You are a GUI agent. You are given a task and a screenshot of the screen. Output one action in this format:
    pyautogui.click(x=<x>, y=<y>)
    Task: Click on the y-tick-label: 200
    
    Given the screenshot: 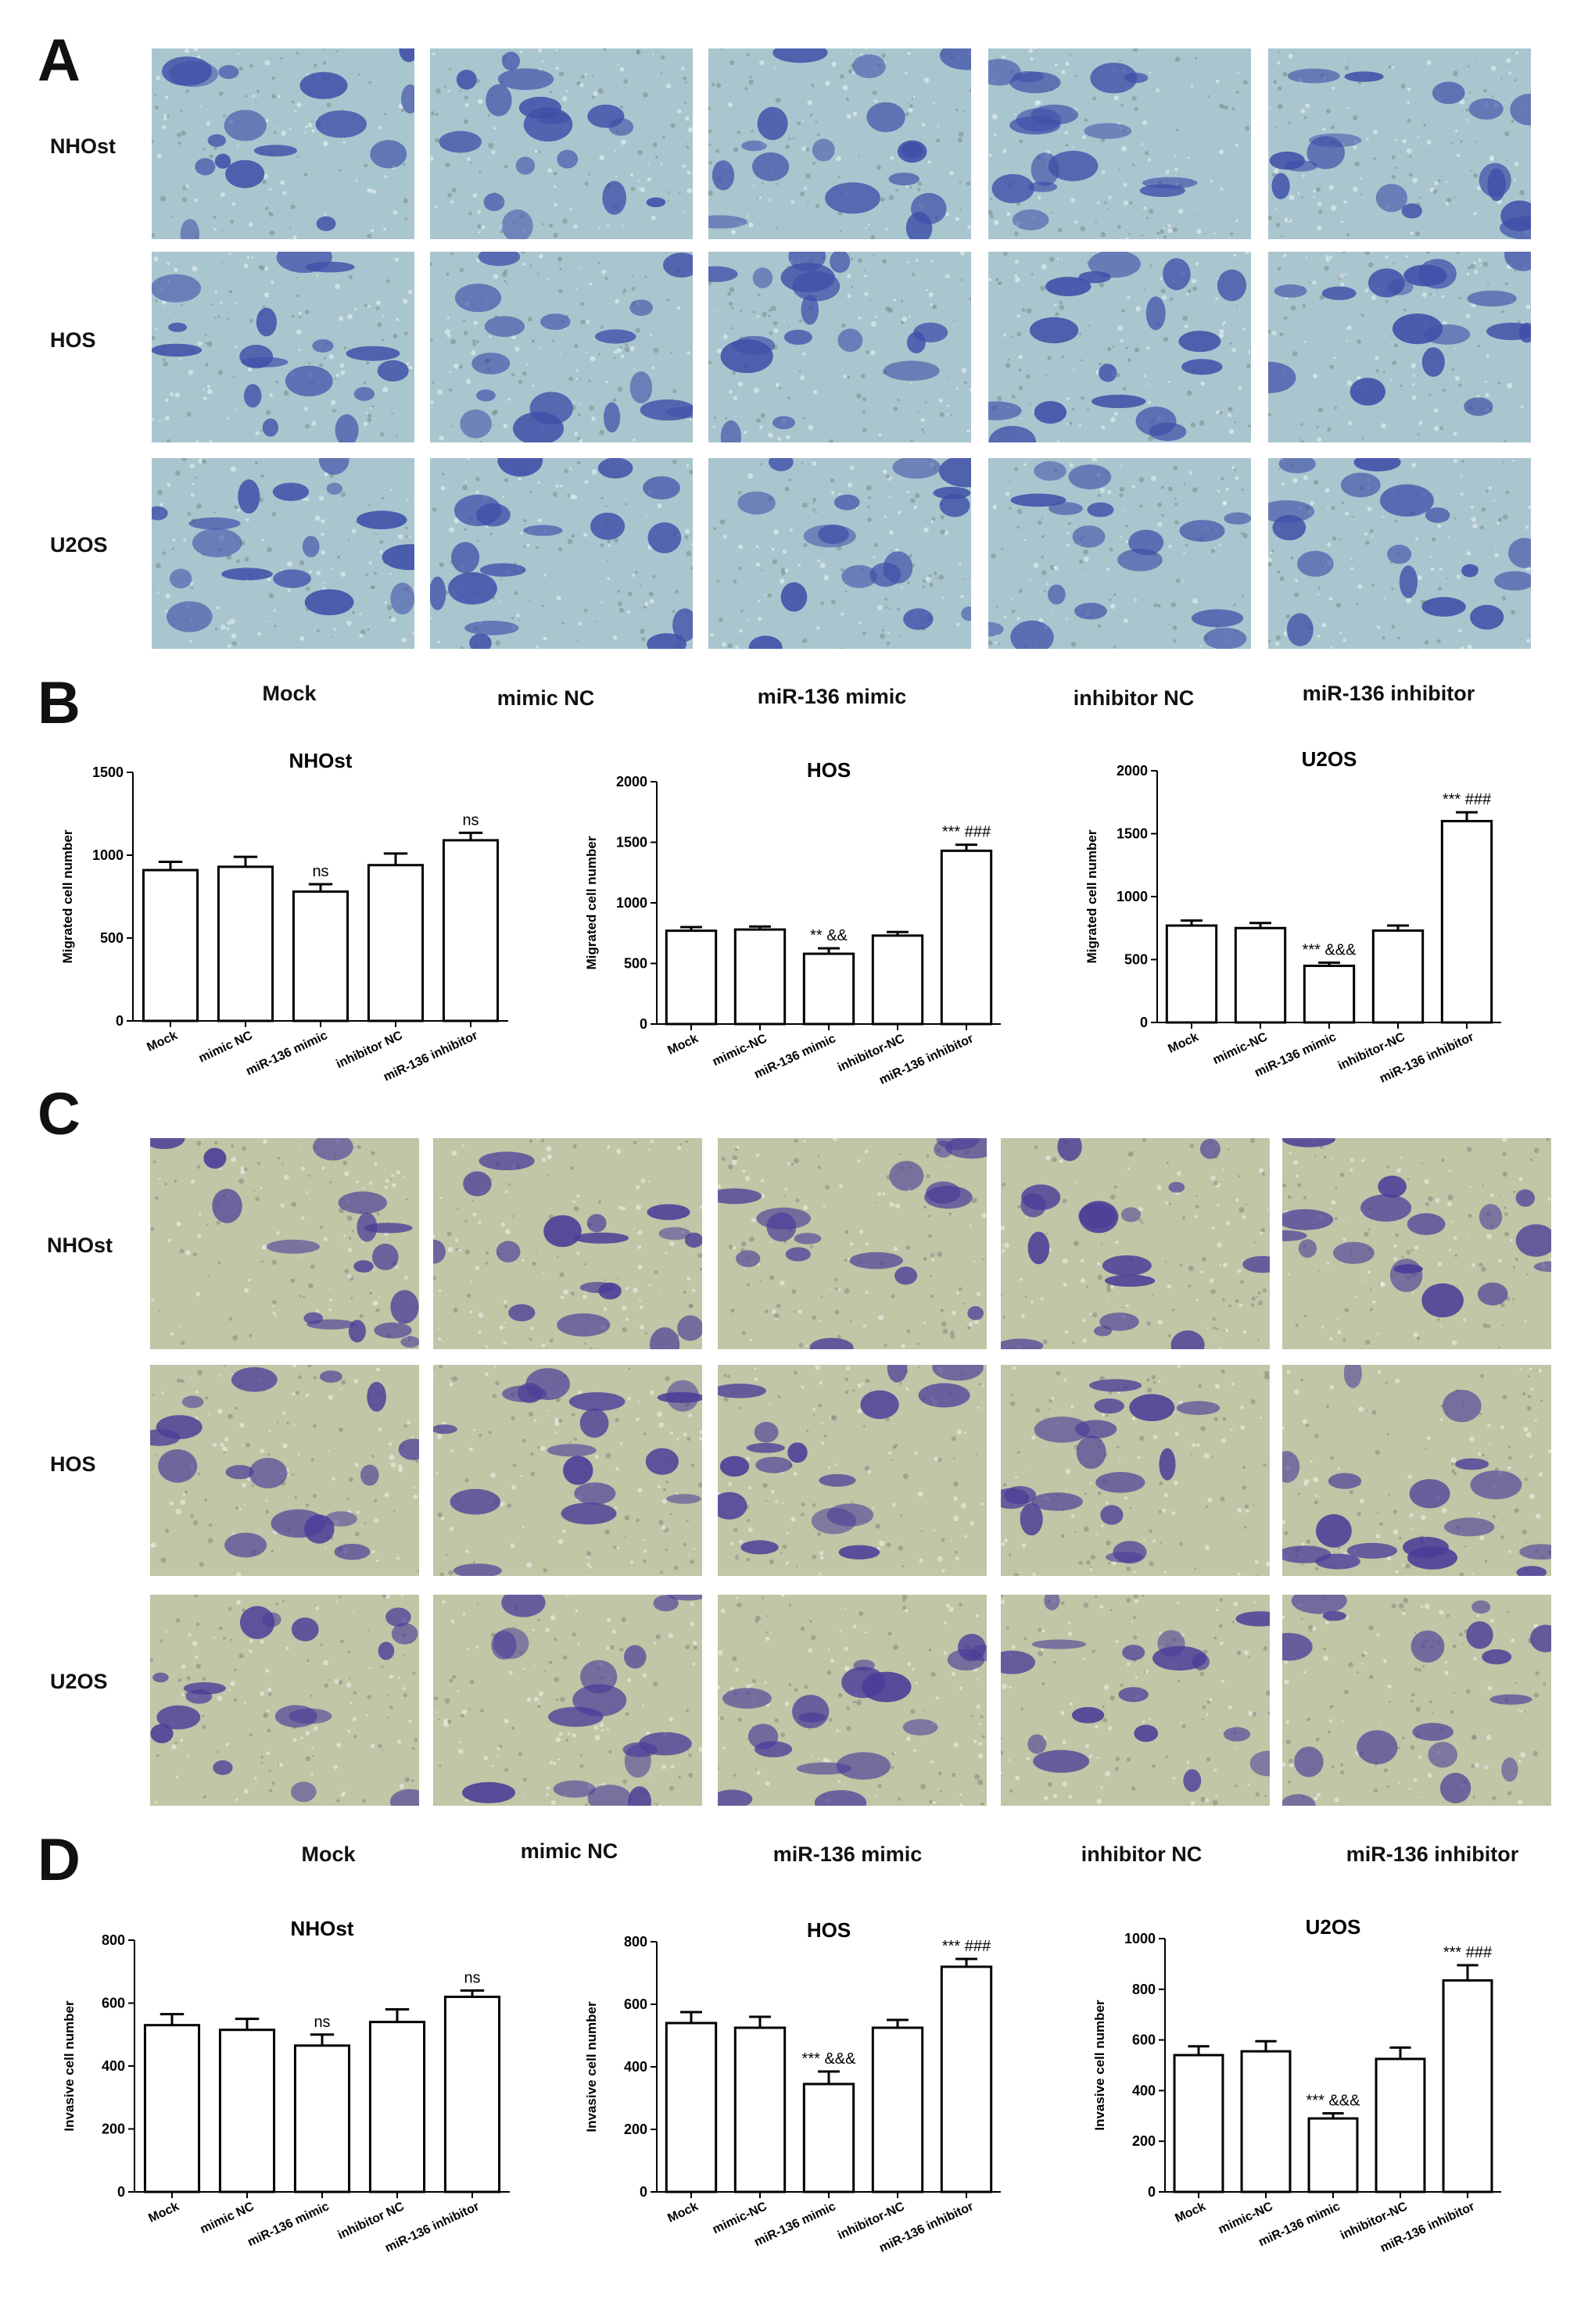 What is the action you would take?
    pyautogui.click(x=635, y=2129)
    